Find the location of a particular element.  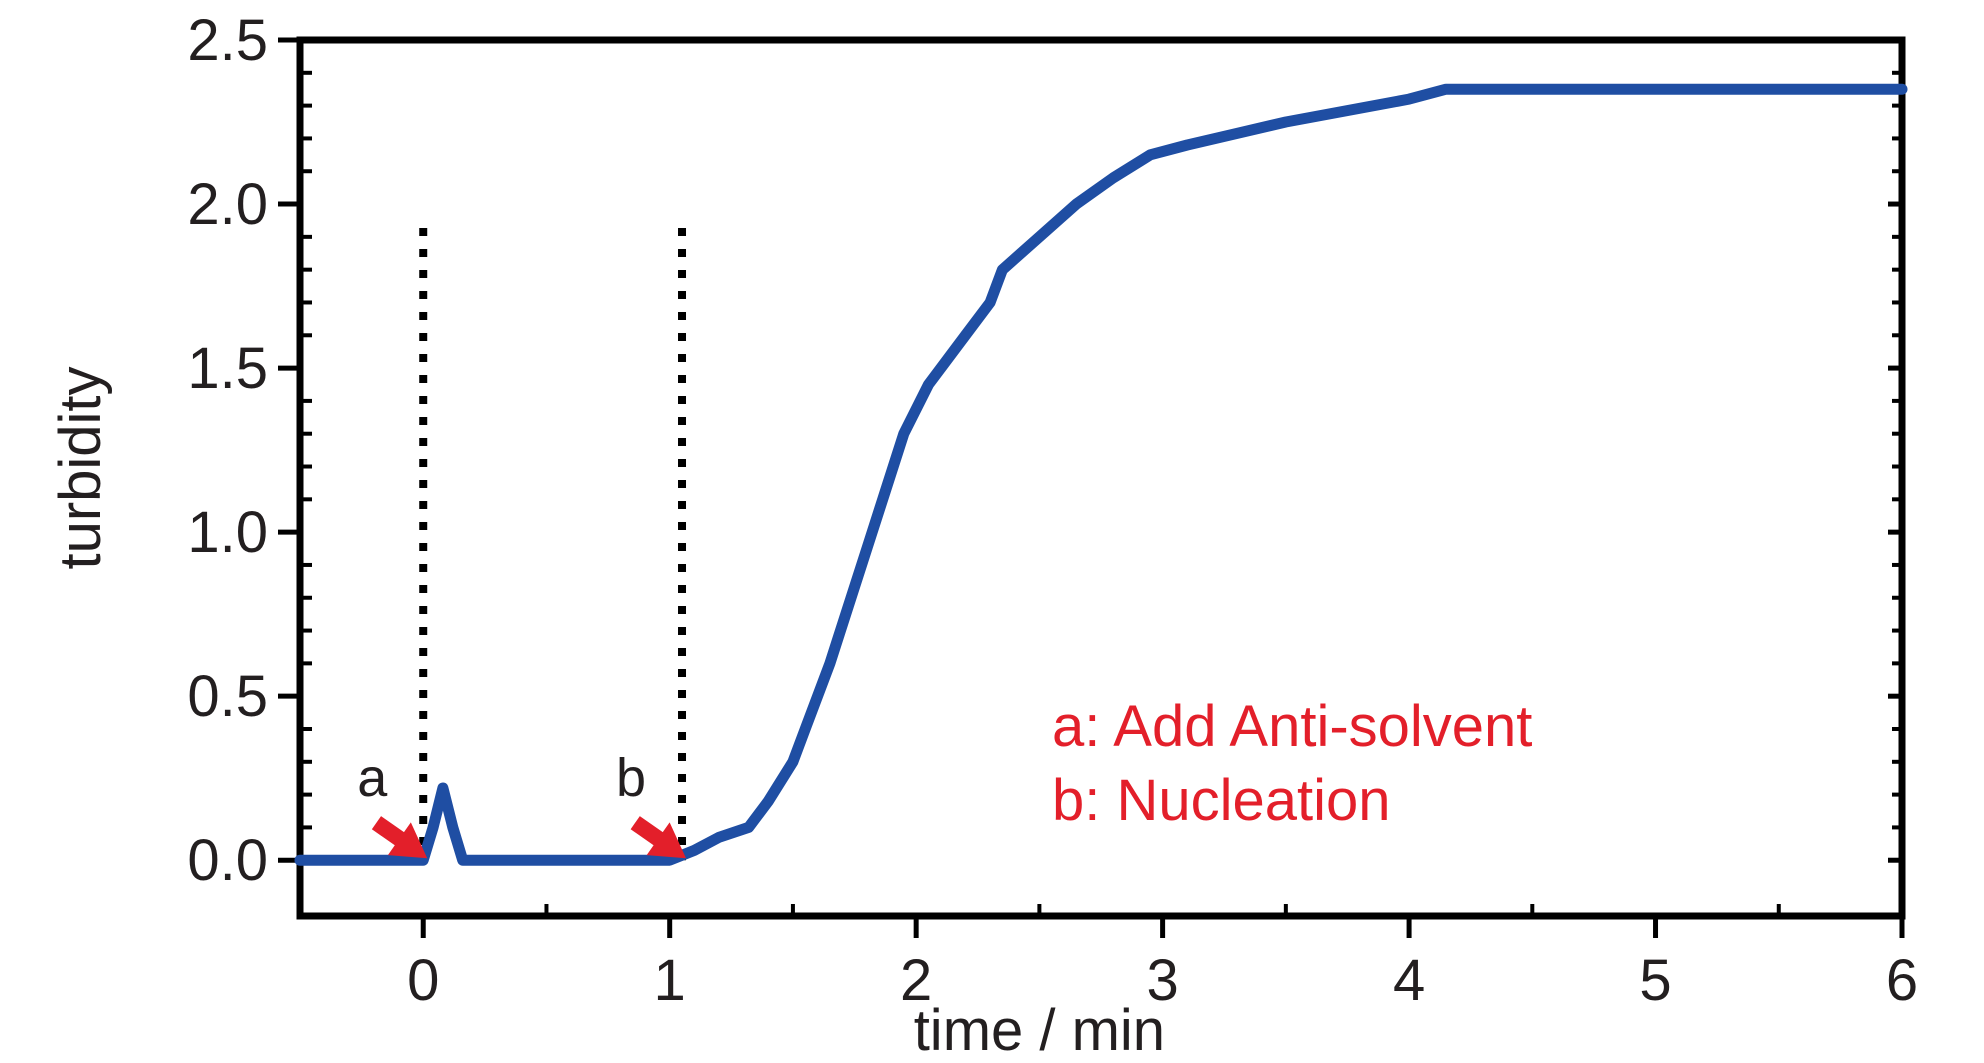

x-tick-label: 2 is located at coordinates (916, 980).